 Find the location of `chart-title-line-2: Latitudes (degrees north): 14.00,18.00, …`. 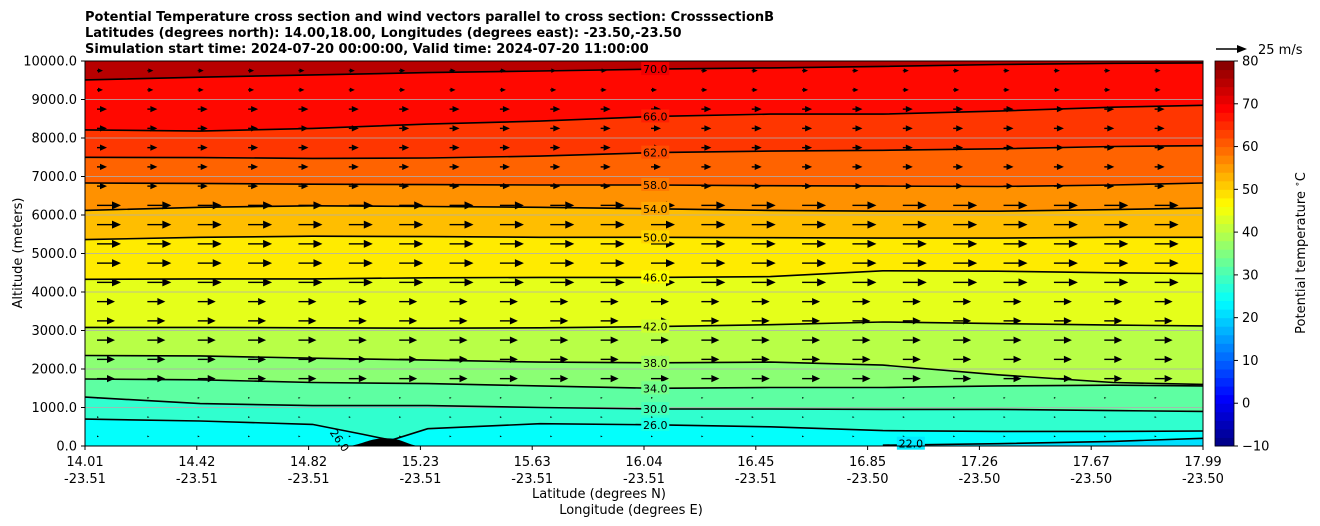

chart-title-line-2: Latitudes (degrees north): 14.00,18.00, … is located at coordinates (383, 33).